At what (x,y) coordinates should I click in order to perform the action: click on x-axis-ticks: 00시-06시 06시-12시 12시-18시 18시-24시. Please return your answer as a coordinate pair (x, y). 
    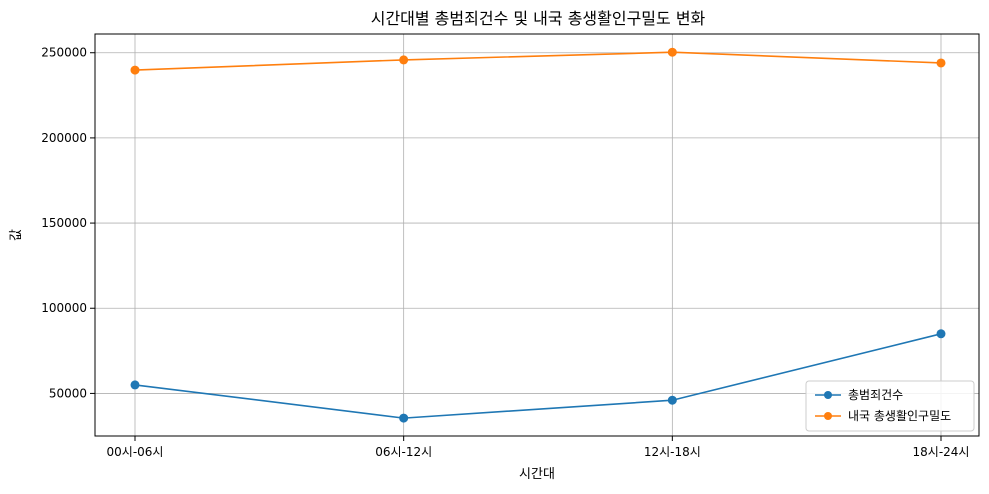
    Looking at the image, I should click on (538, 447).